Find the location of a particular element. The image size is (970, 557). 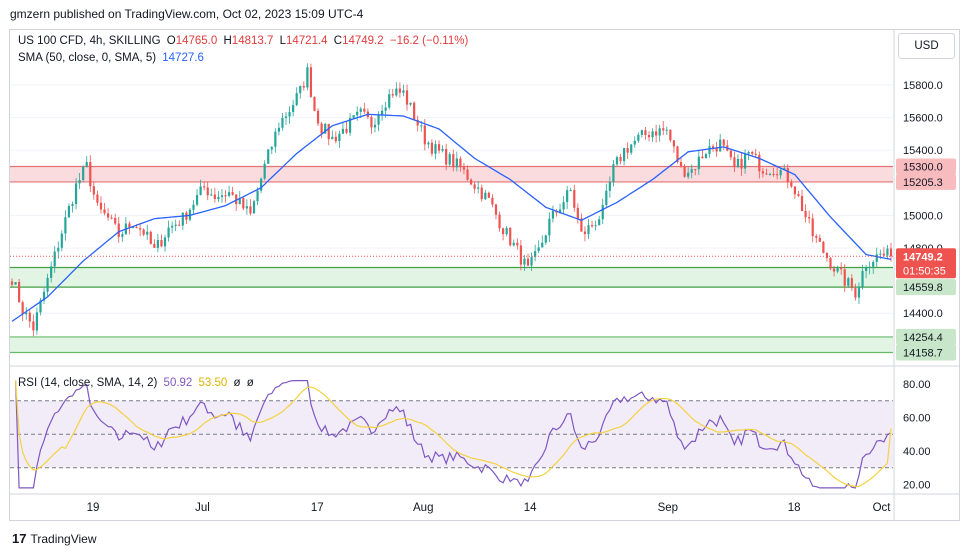

low-label: L is located at coordinates (282, 41).